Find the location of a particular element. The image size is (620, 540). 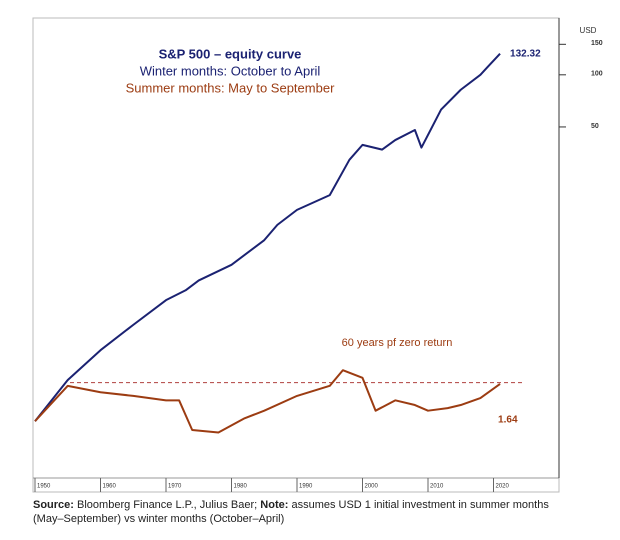

x-tick-label: 1970 is located at coordinates (175, 487).